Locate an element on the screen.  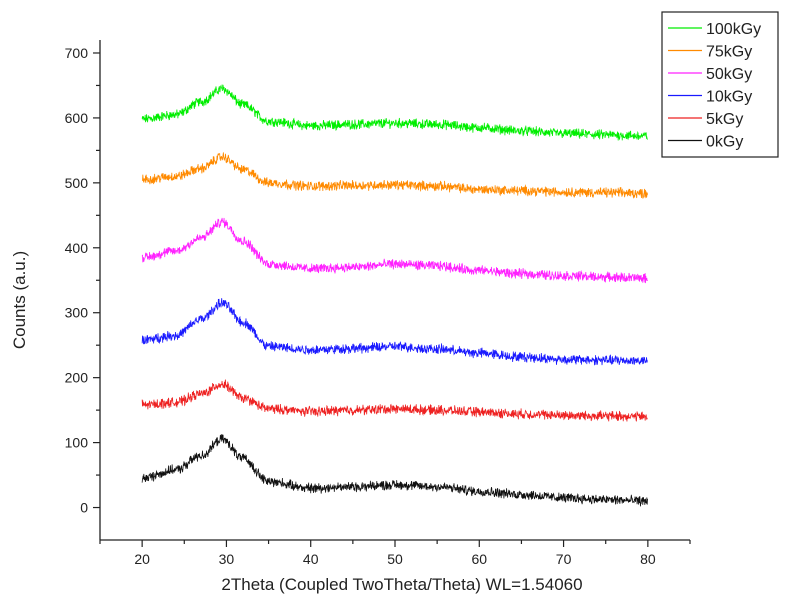
y-tick-label: 0 is located at coordinates (84, 508).